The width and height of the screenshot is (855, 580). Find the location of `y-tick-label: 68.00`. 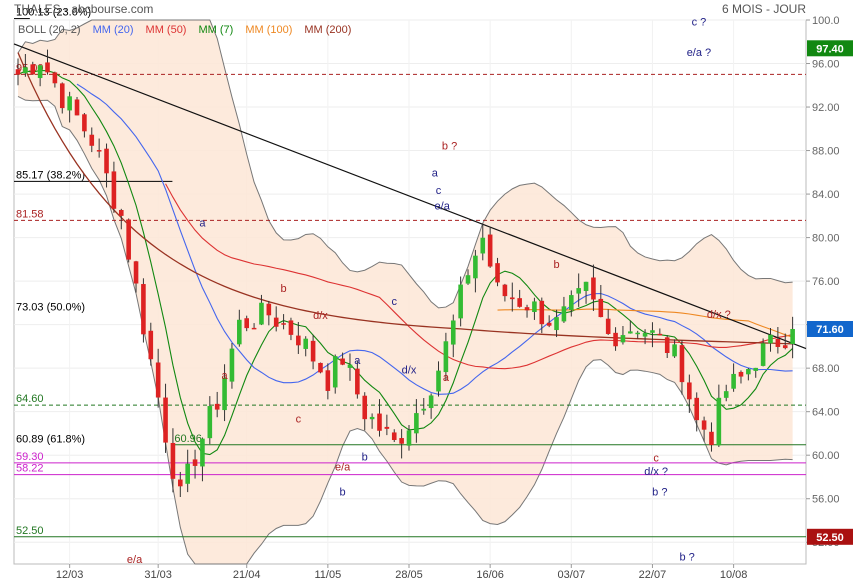

y-tick-label: 68.00 is located at coordinates (826, 369).